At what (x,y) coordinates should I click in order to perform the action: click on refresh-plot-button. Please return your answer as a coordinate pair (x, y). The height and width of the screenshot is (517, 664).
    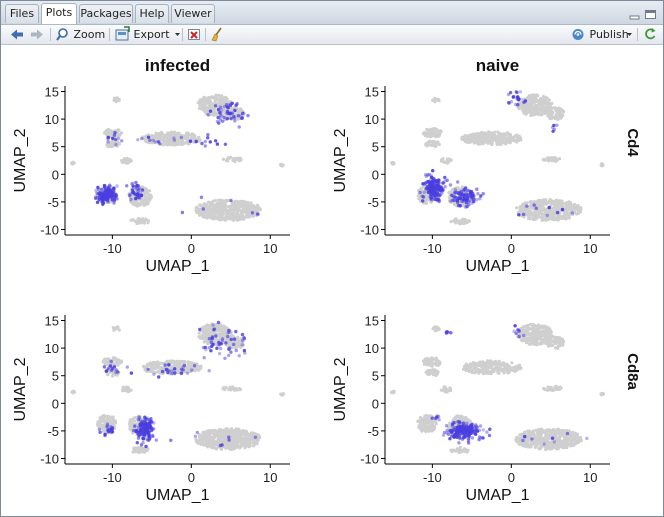
    Looking at the image, I should click on (650, 34).